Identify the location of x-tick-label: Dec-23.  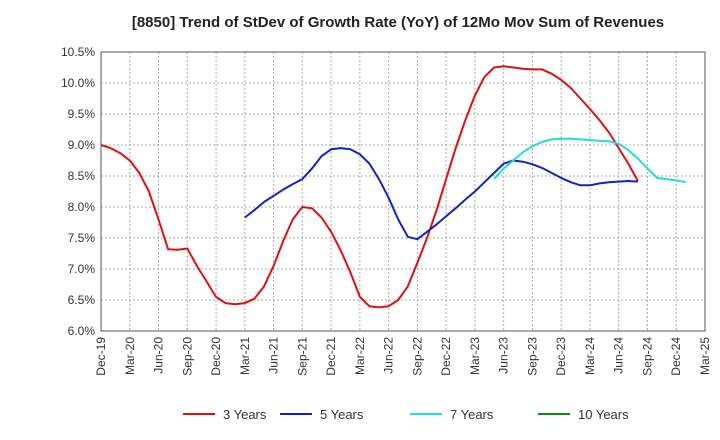
(561, 356).